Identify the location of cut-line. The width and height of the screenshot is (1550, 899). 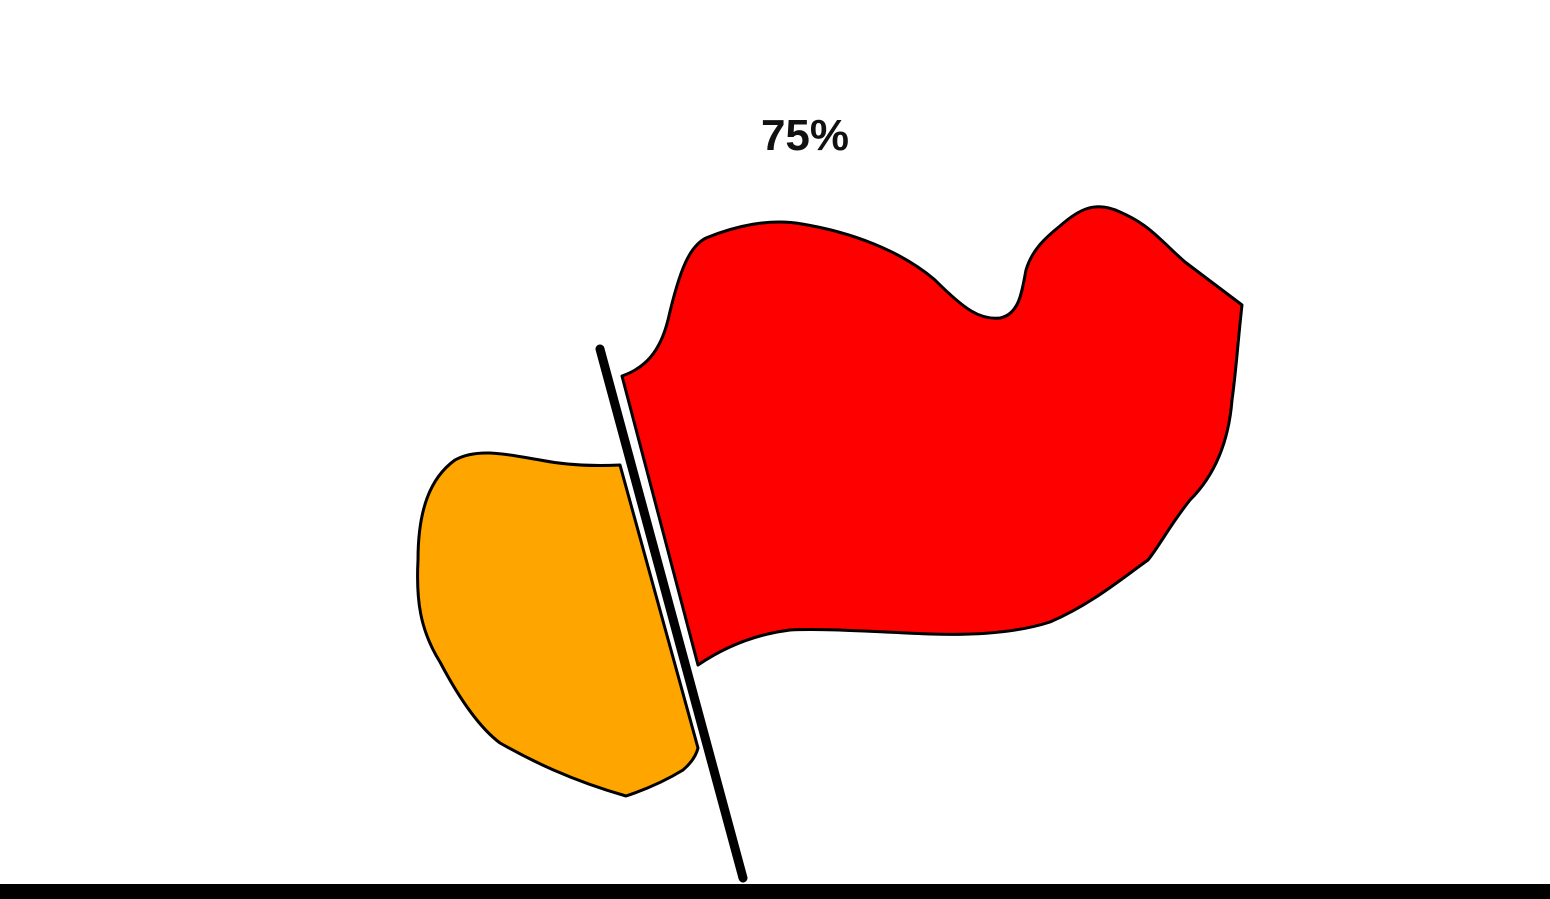
(671, 613).